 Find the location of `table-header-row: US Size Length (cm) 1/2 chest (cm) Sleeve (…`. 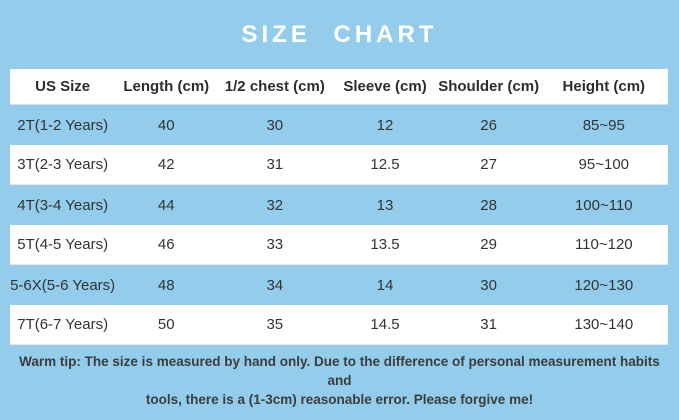

table-header-row: US Size Length (cm) 1/2 chest (cm) Sleeve (… is located at coordinates (339, 87).